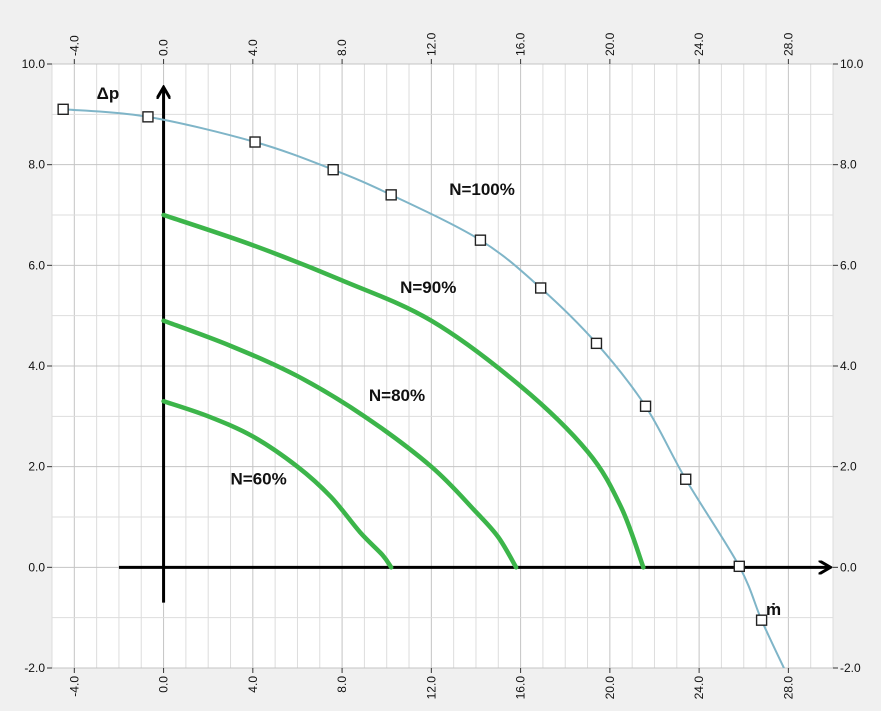  Describe the element at coordinates (610, 44) in the screenshot. I see `x-tick-label-top: 20.0` at that location.